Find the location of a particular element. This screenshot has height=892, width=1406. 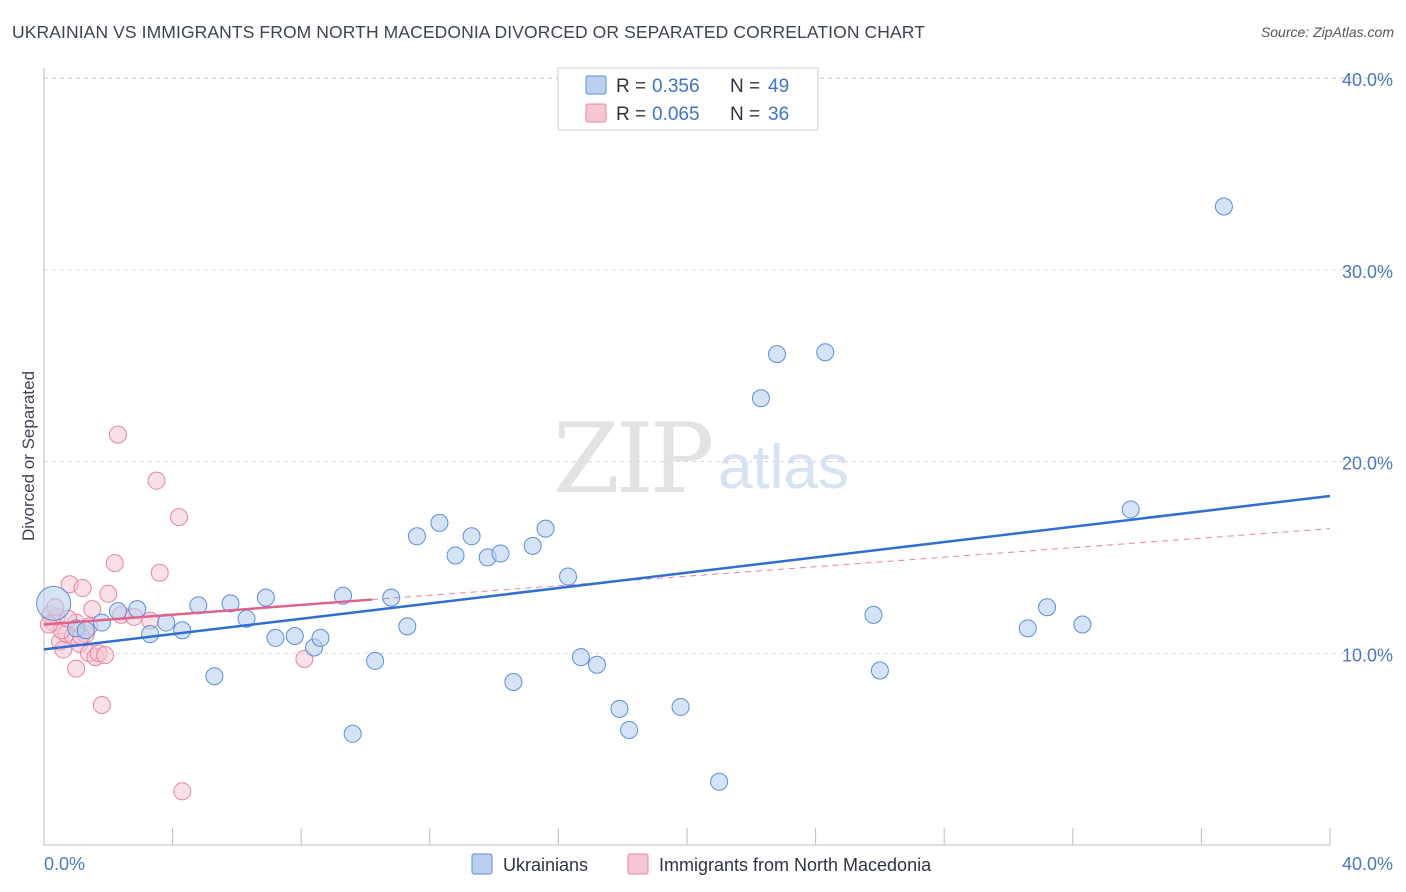

north-macedonia-trend-line is located at coordinates (208, 612).